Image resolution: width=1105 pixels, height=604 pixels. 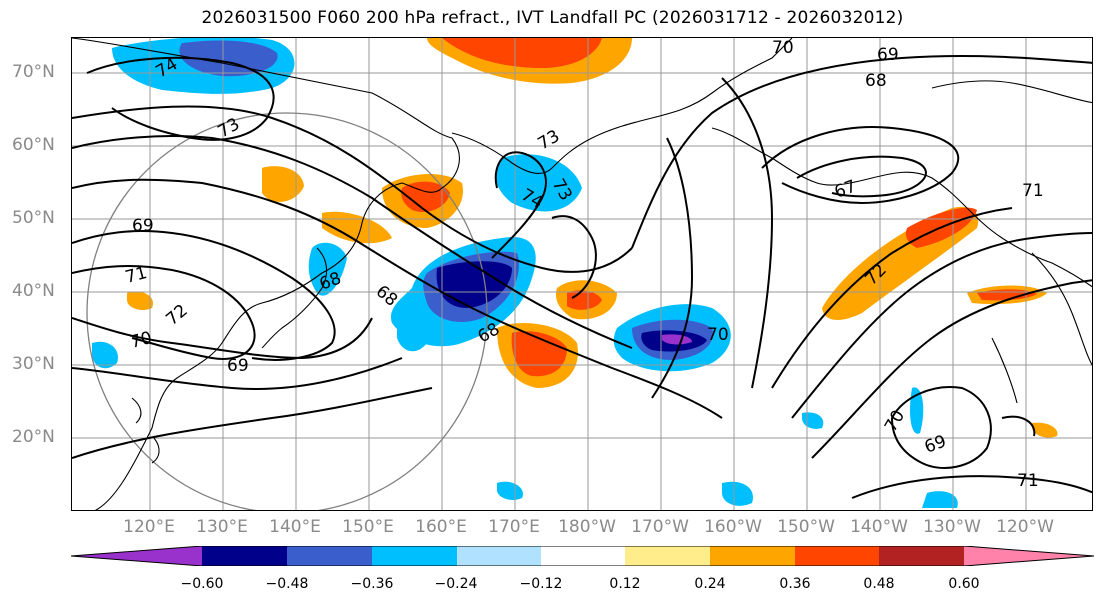 I want to click on lon-label: 170°E, so click(x=514, y=527).